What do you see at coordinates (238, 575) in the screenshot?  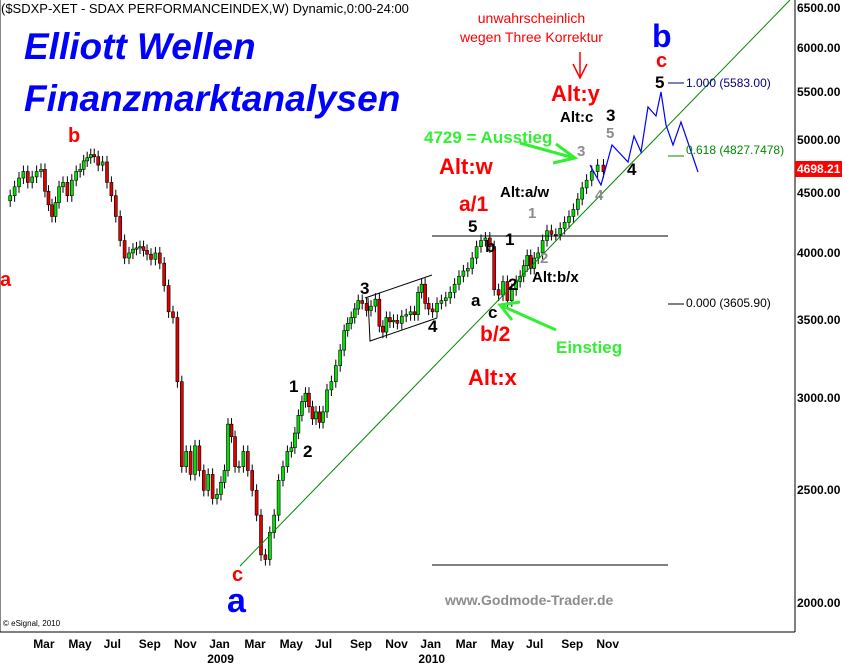 I see `wave-label-c: c` at bounding box center [238, 575].